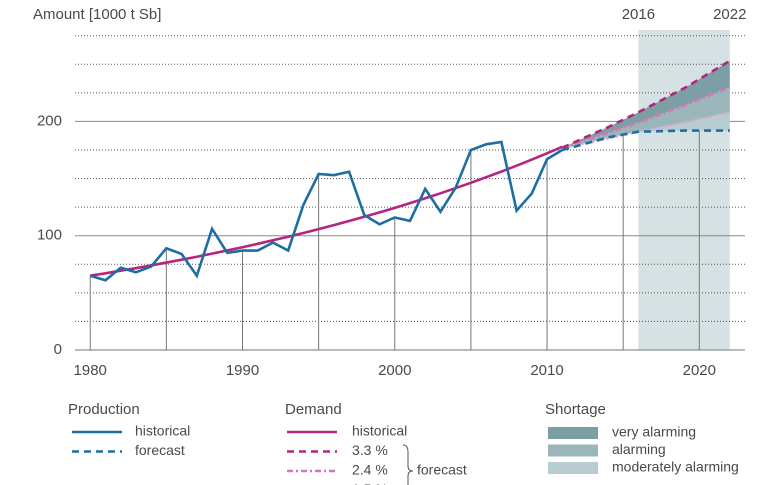  What do you see at coordinates (654, 432) in the screenshot?
I see `legend-label: very alarming` at bounding box center [654, 432].